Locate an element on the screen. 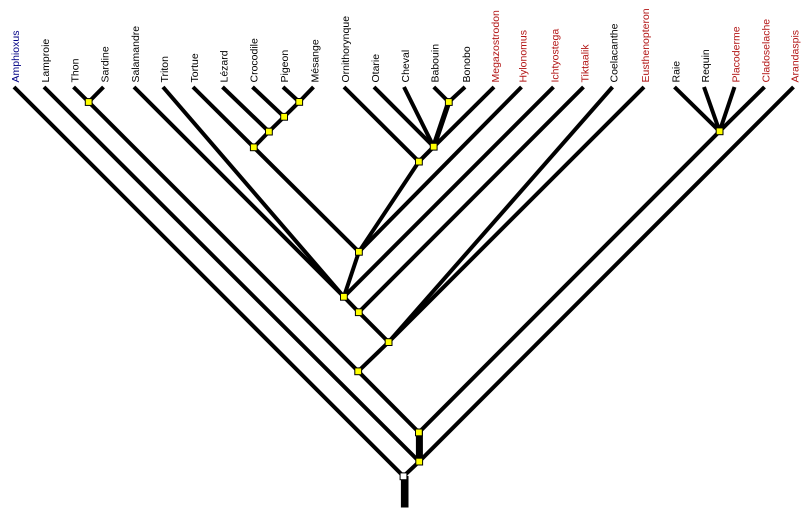 This screenshot has width=808, height=512. svg-text: Crocodile is located at coordinates (254, 60).